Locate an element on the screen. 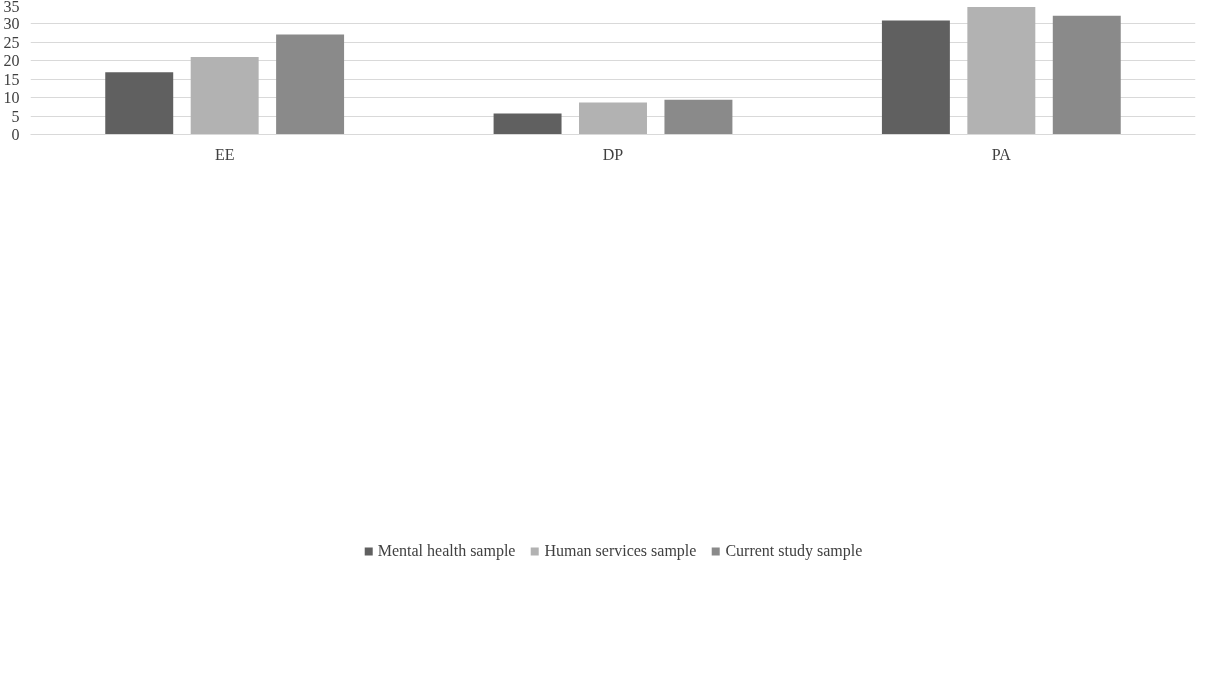 This screenshot has height=693, width=1210. y-tick-label: 10 is located at coordinates (11, 98).